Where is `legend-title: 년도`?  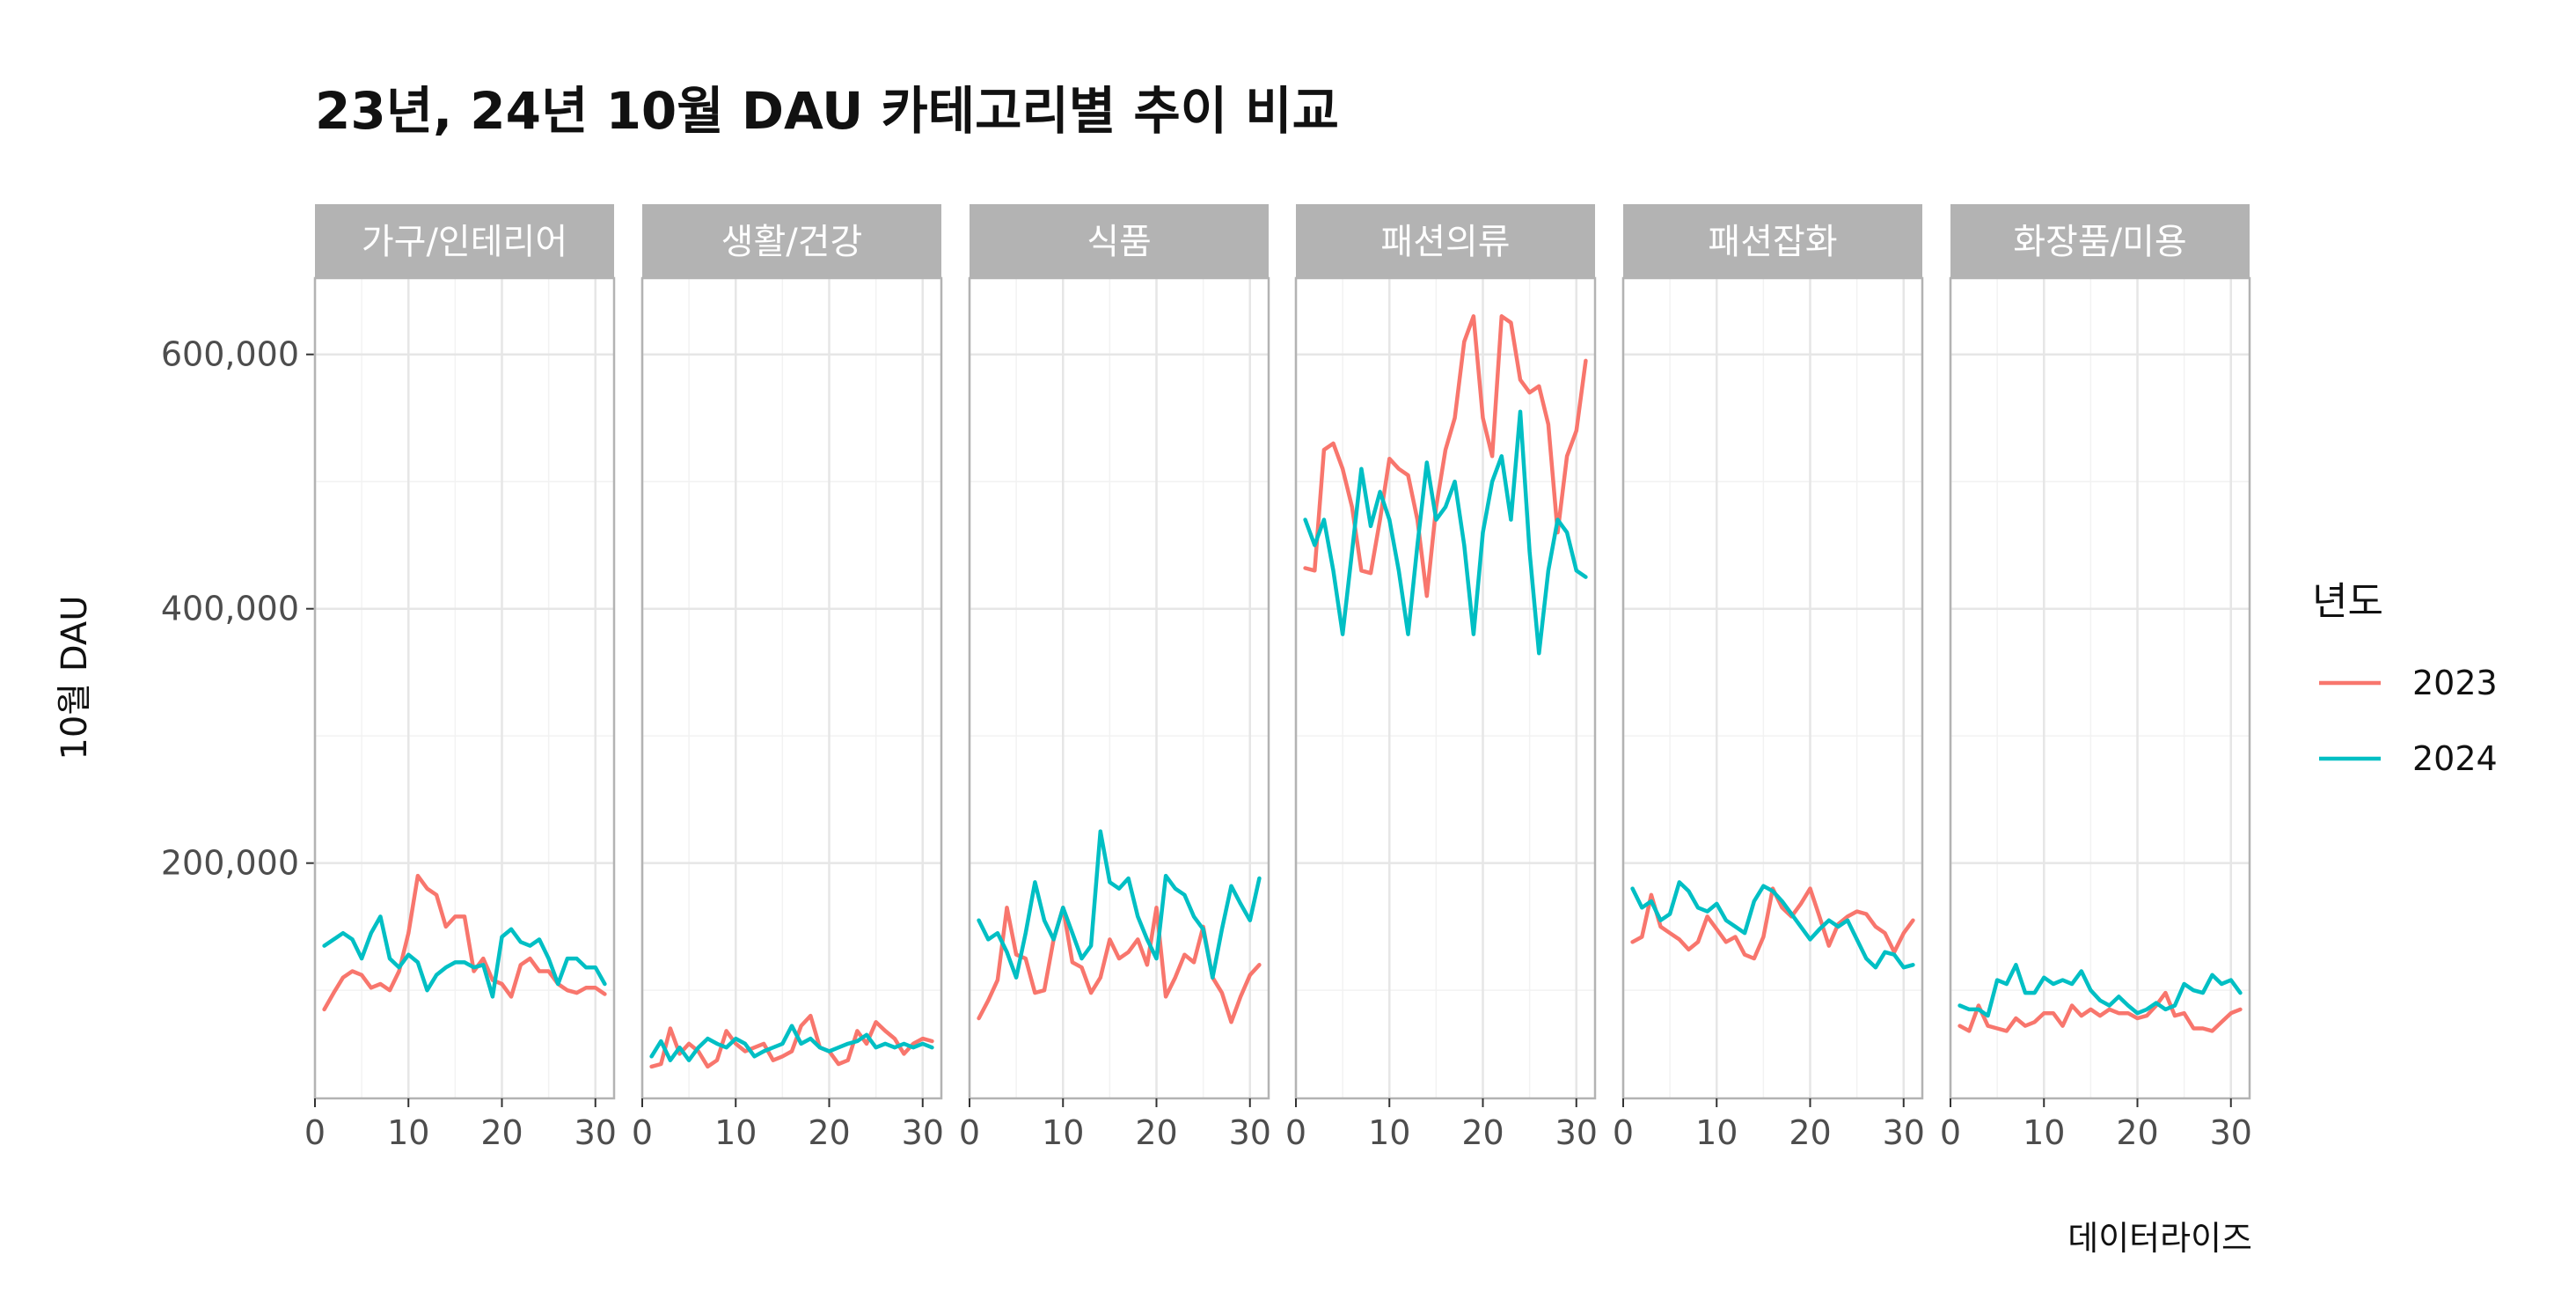 legend-title: 년도 is located at coordinates (2347, 601).